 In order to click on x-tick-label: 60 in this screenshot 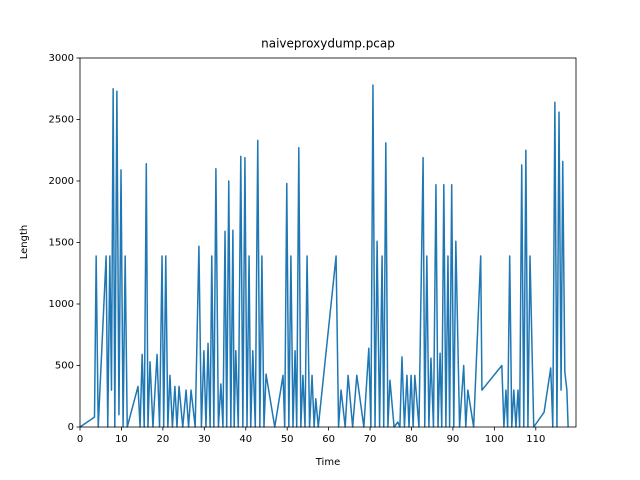, I will do `click(328, 439)`.